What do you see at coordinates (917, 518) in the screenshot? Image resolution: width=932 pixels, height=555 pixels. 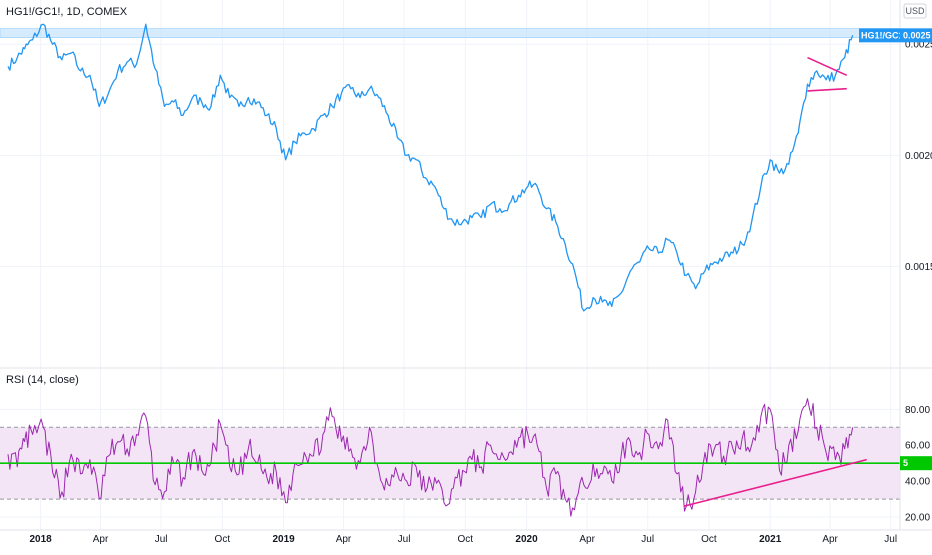 I see `rsi-y-tick-label: 20.00` at bounding box center [917, 518].